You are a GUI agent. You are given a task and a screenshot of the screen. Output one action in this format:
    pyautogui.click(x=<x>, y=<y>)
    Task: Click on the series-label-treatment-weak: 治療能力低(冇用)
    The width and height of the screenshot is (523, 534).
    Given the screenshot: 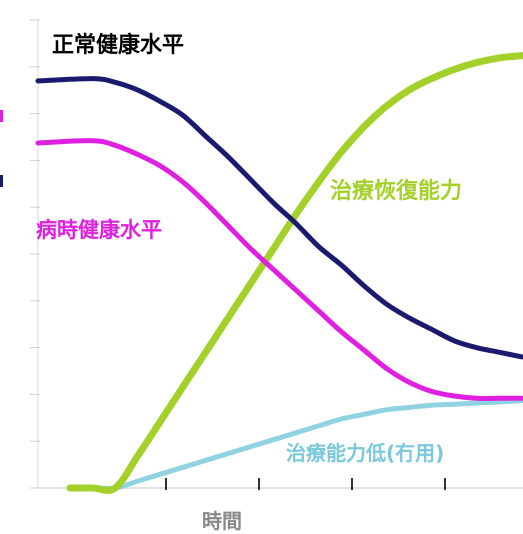 What is the action you would take?
    pyautogui.click(x=365, y=453)
    